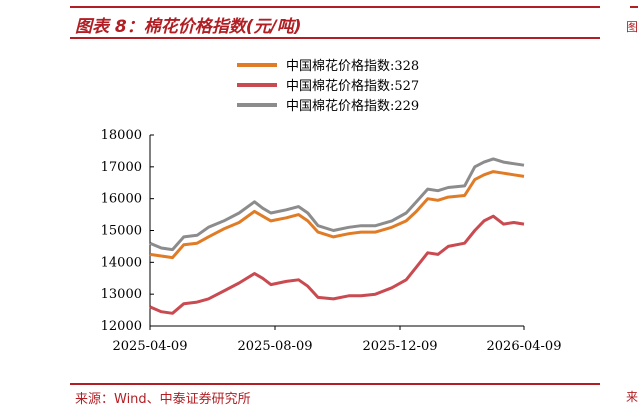  I want to click on side-fragment-title: 图, so click(631, 27).